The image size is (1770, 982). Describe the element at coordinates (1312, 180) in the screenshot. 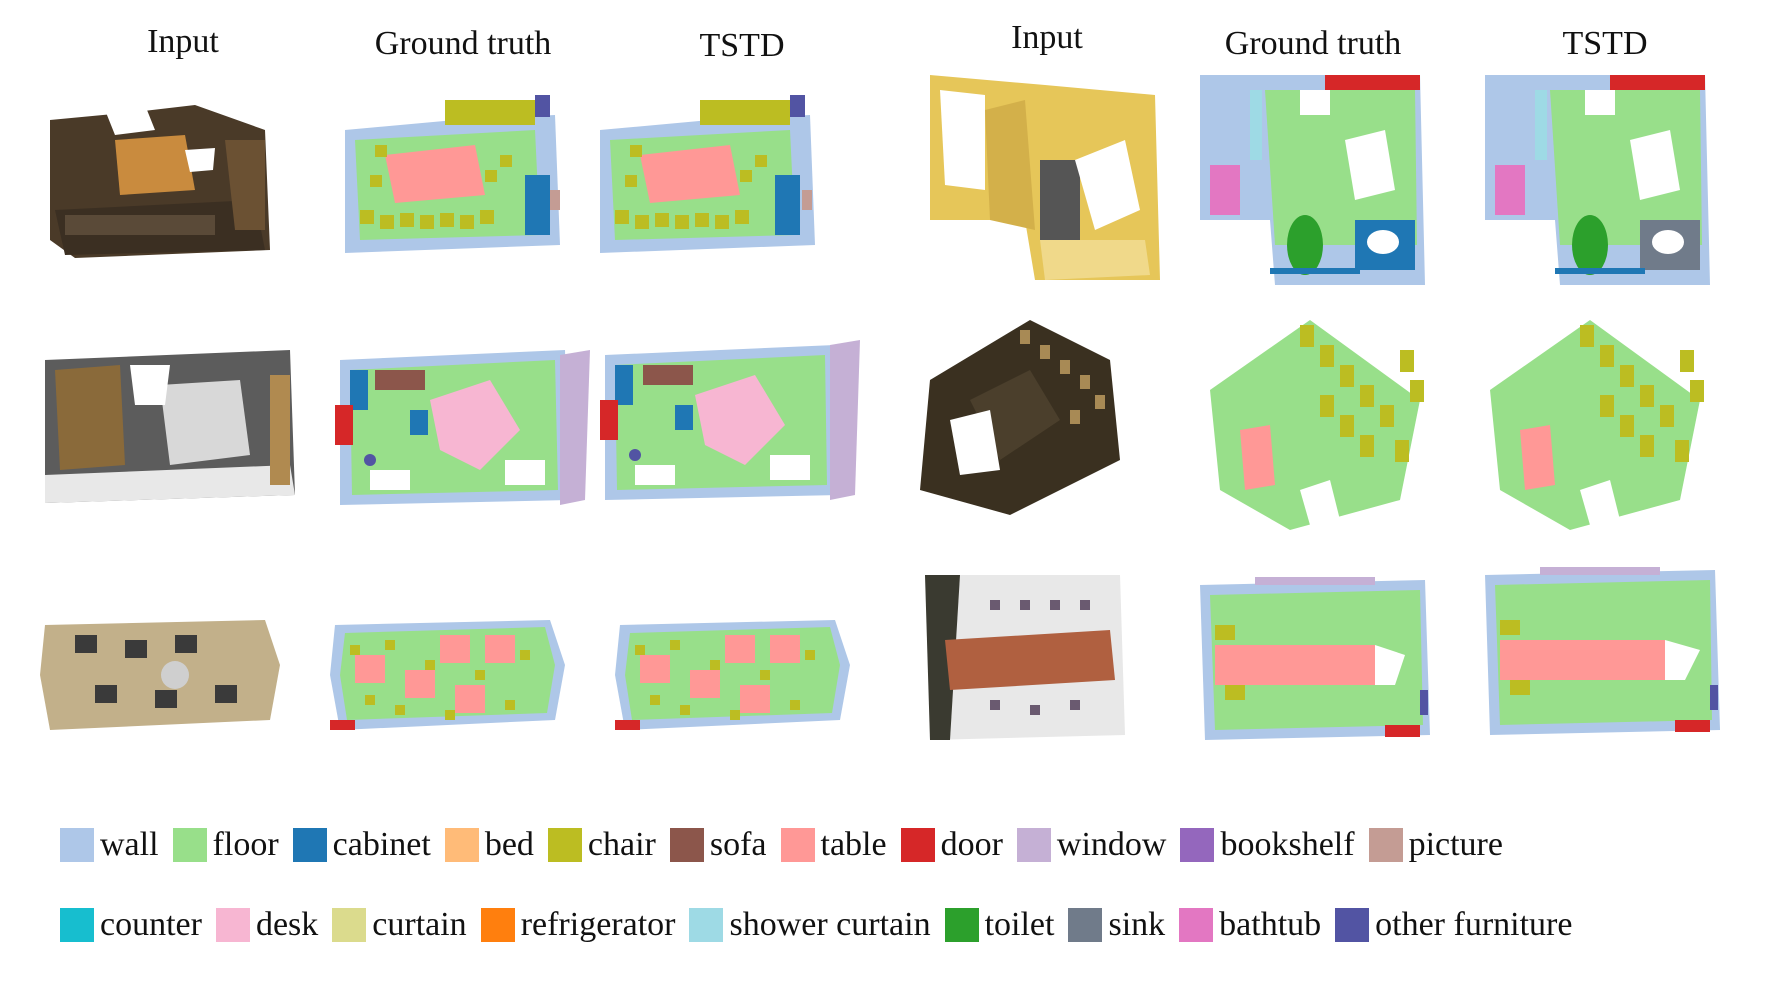

I see `scene4-ground-truth` at that location.